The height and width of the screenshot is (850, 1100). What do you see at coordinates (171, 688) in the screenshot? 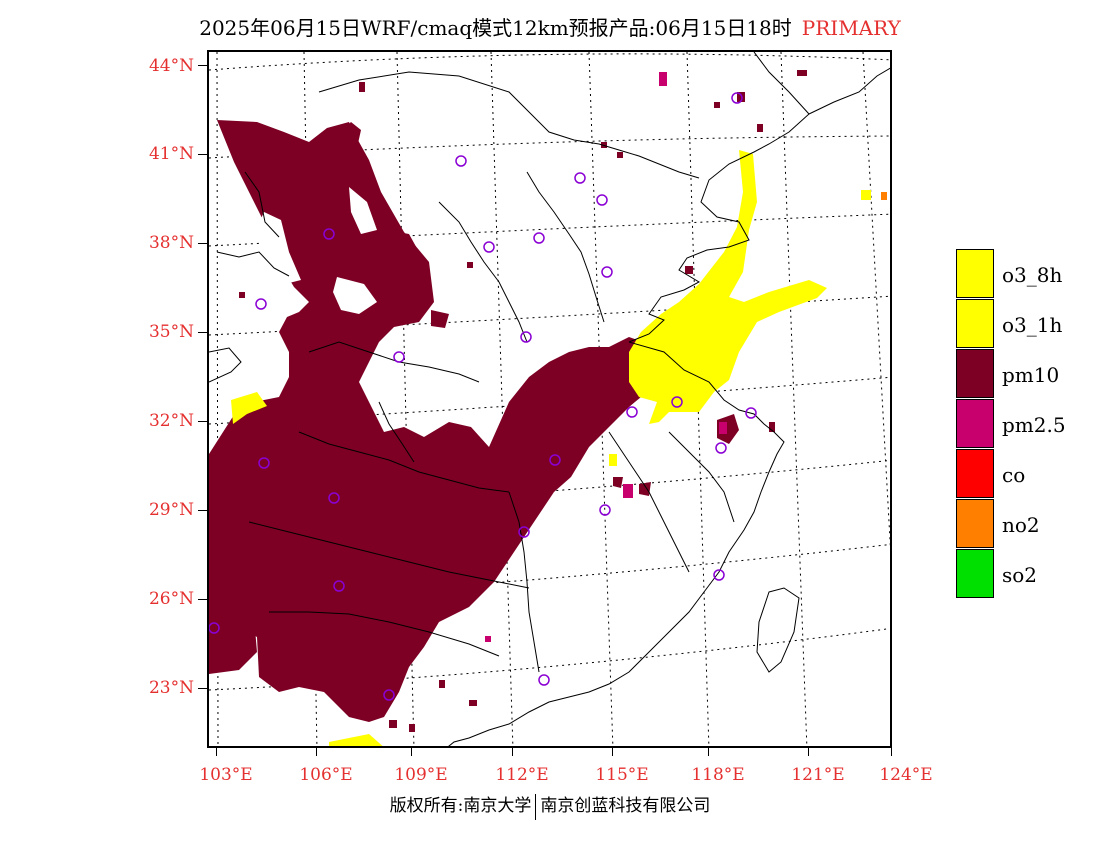
I see `lat-label-23: 23°N` at bounding box center [171, 688].